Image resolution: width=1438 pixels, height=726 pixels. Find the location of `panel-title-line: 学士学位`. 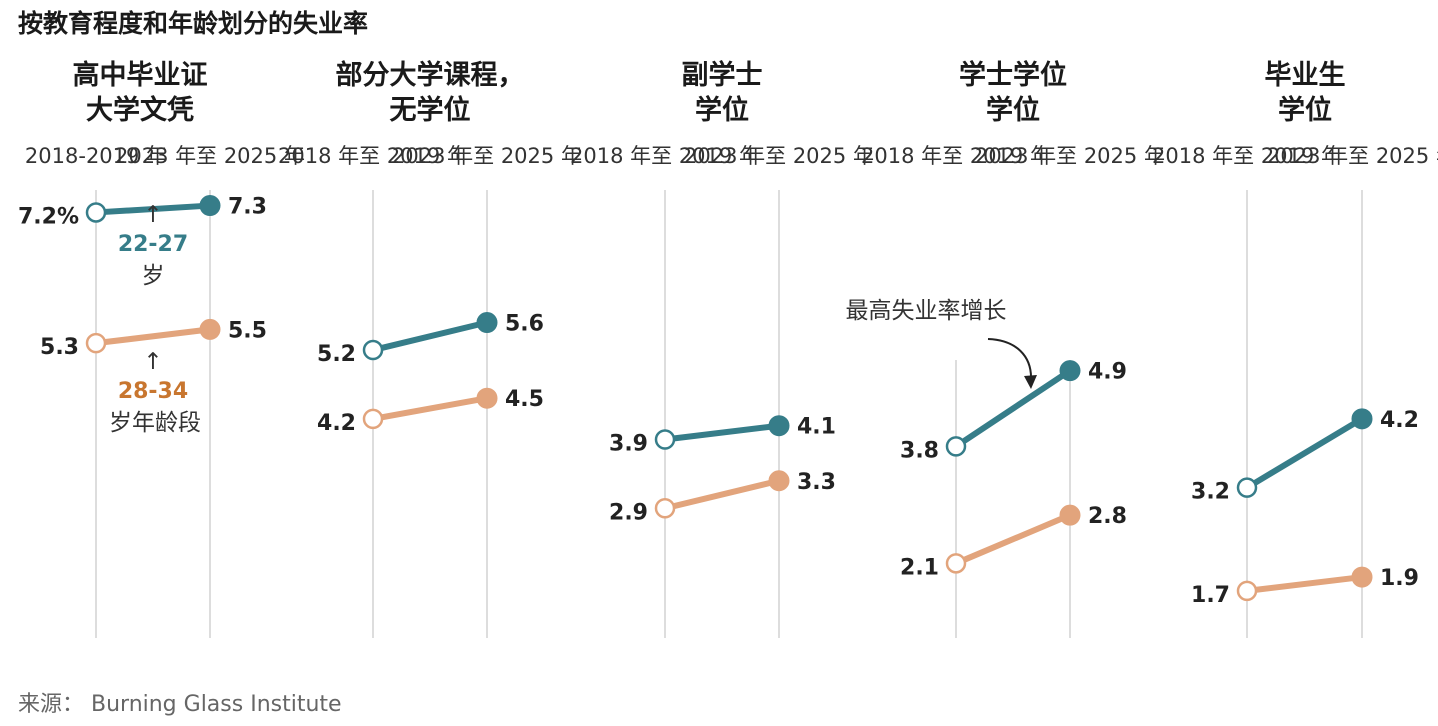

panel-title-line: 学士学位 is located at coordinates (1013, 75).